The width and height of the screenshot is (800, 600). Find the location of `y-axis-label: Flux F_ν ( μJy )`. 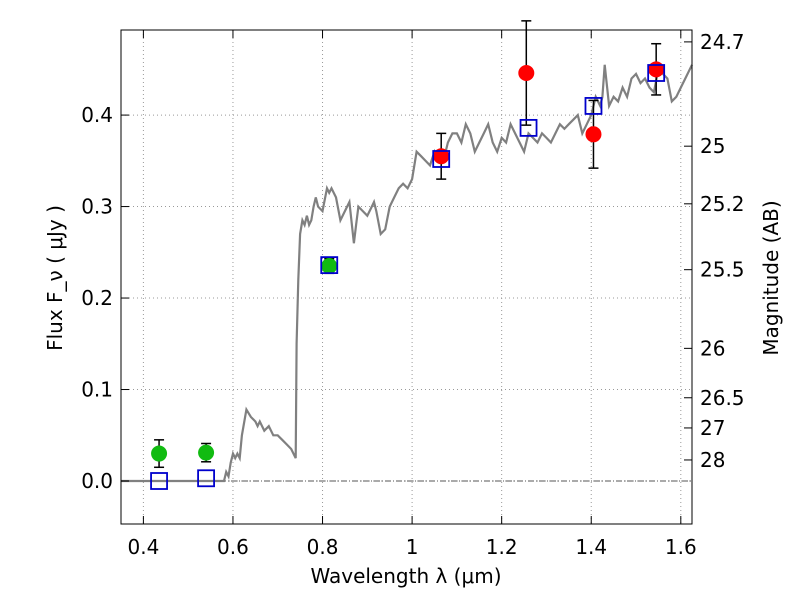

y-axis-label: Flux F_ν ( μJy ) is located at coordinates (55, 278).